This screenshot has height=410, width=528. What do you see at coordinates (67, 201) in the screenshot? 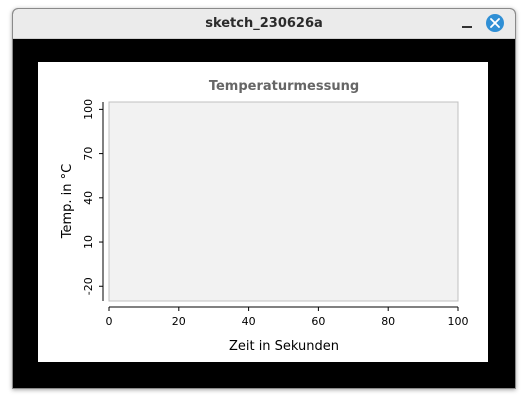
I see `y-axis-label: Temp. in °C` at bounding box center [67, 201].